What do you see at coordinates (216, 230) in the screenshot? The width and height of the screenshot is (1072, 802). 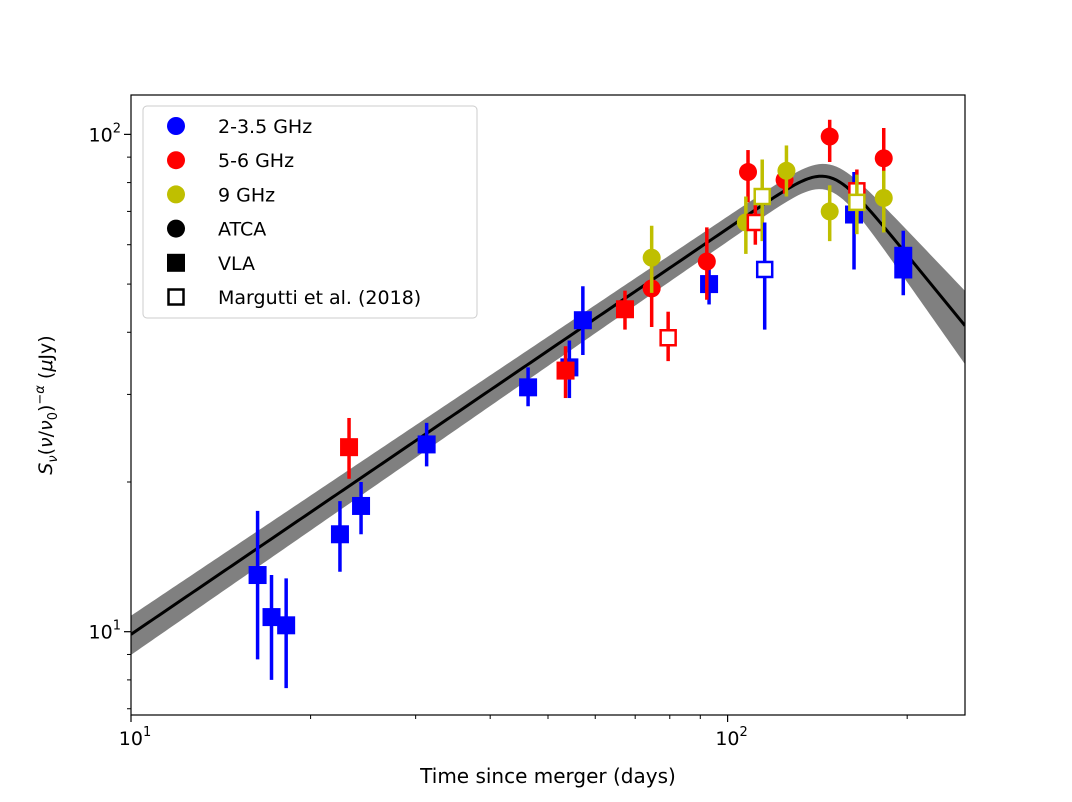 I see `legend-entry-3: ATCA` at bounding box center [216, 230].